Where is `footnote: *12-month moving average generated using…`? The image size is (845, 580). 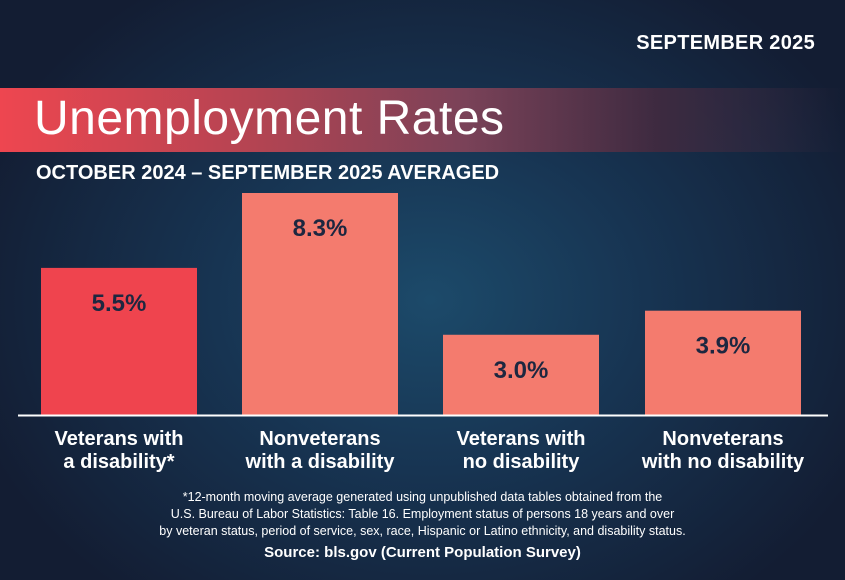 footnote: *12-month moving average generated using… is located at coordinates (422, 514).